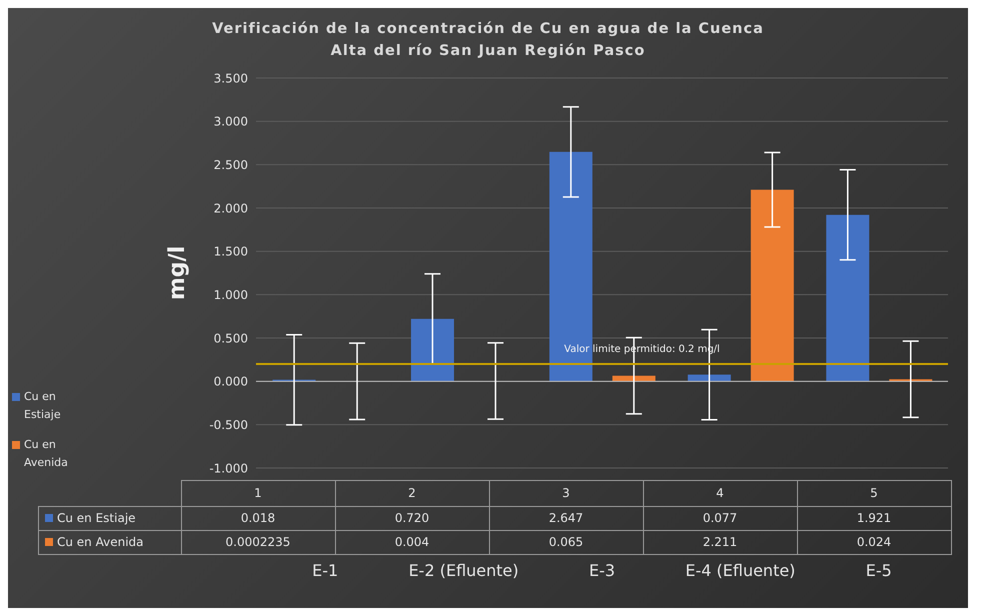 This screenshot has width=983, height=615. Describe the element at coordinates (231, 208) in the screenshot. I see `y-tick-label: 2.000` at that location.